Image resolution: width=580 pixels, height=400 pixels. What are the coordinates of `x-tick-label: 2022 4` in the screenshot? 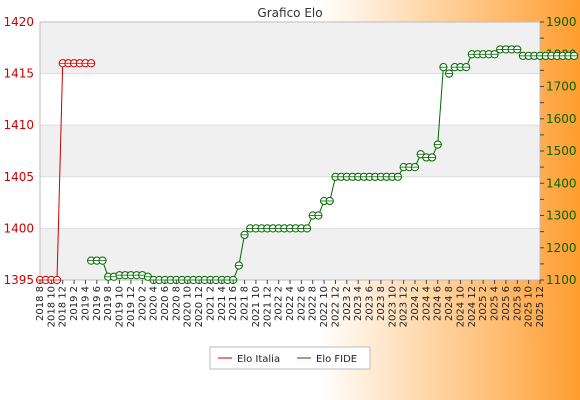 It's located at (290, 303).